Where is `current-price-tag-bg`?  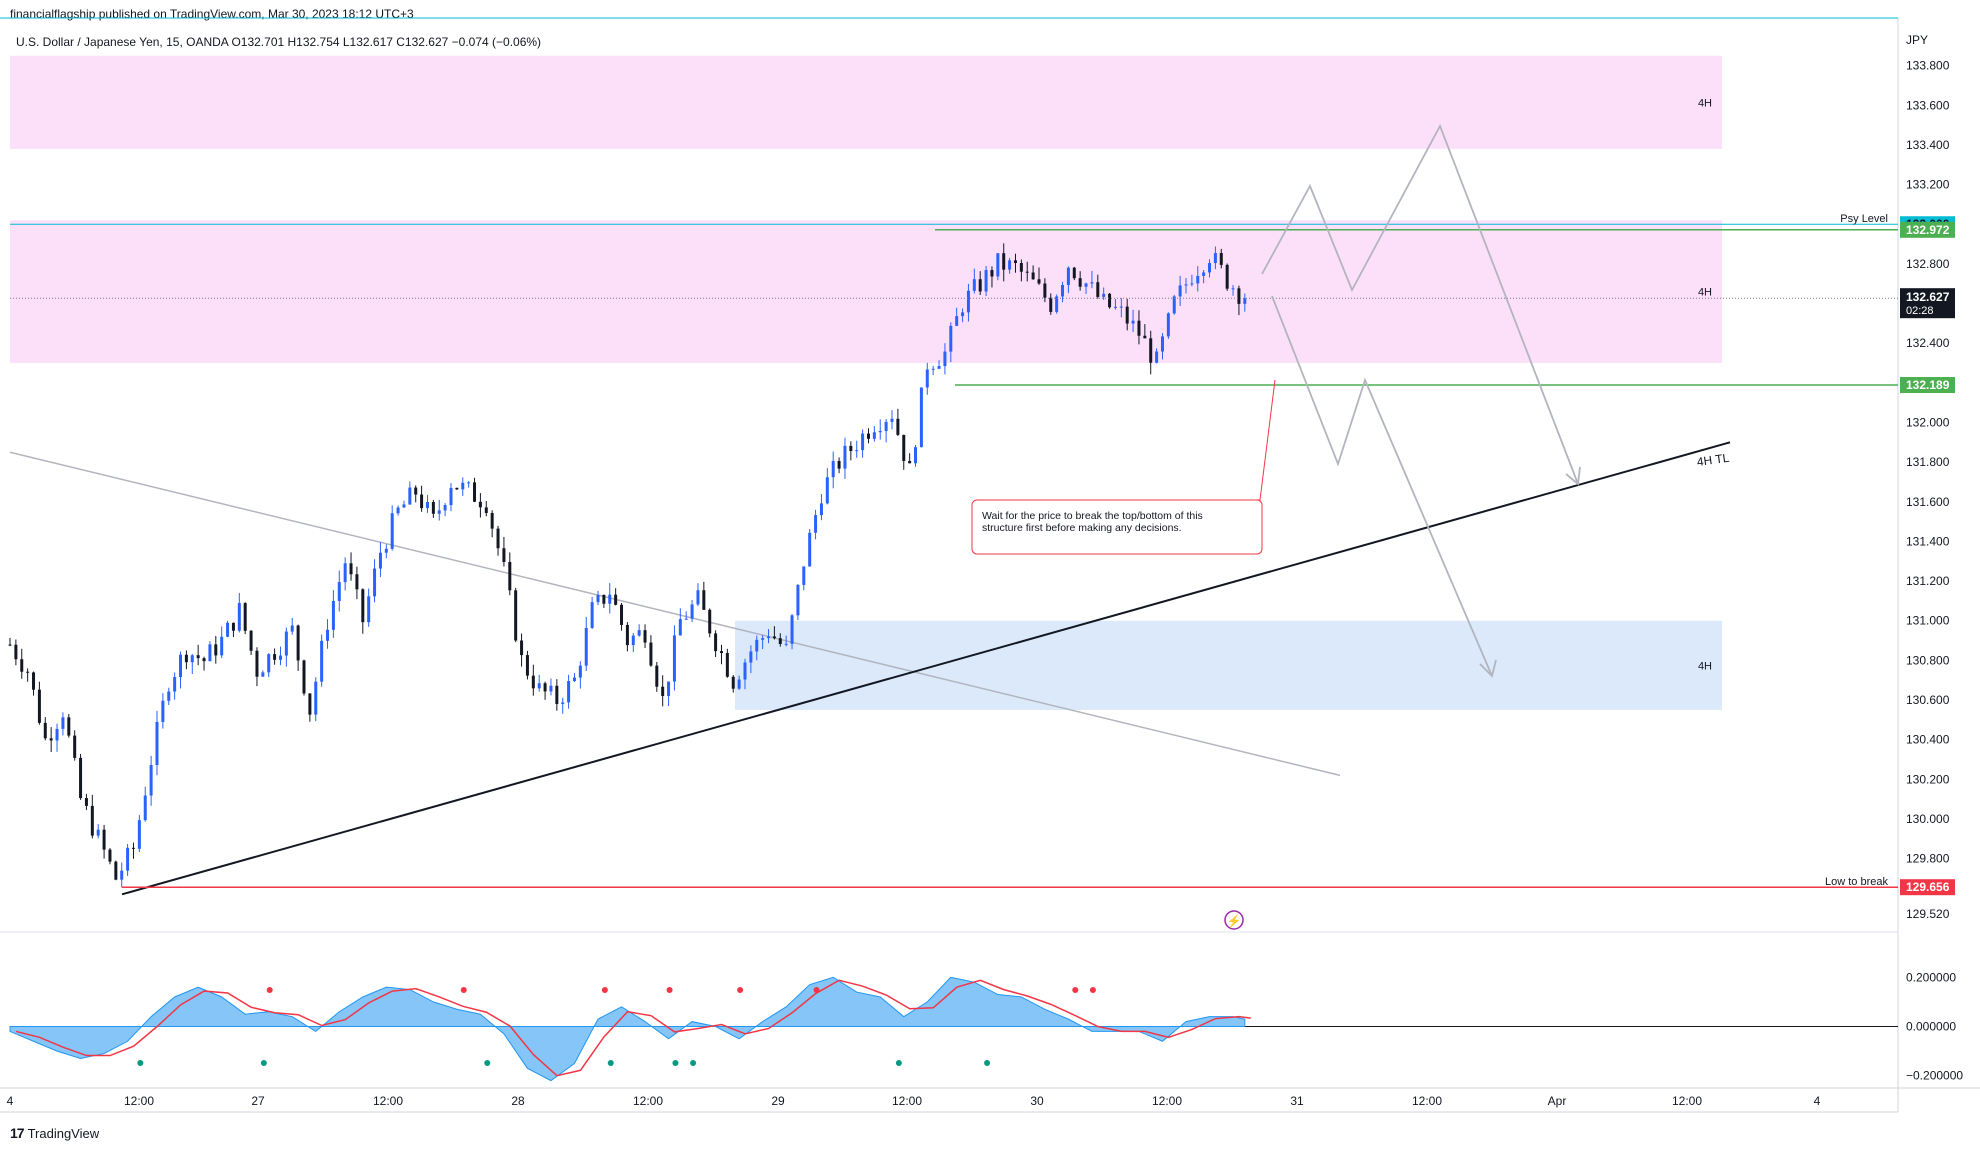 current-price-tag-bg is located at coordinates (1927, 303).